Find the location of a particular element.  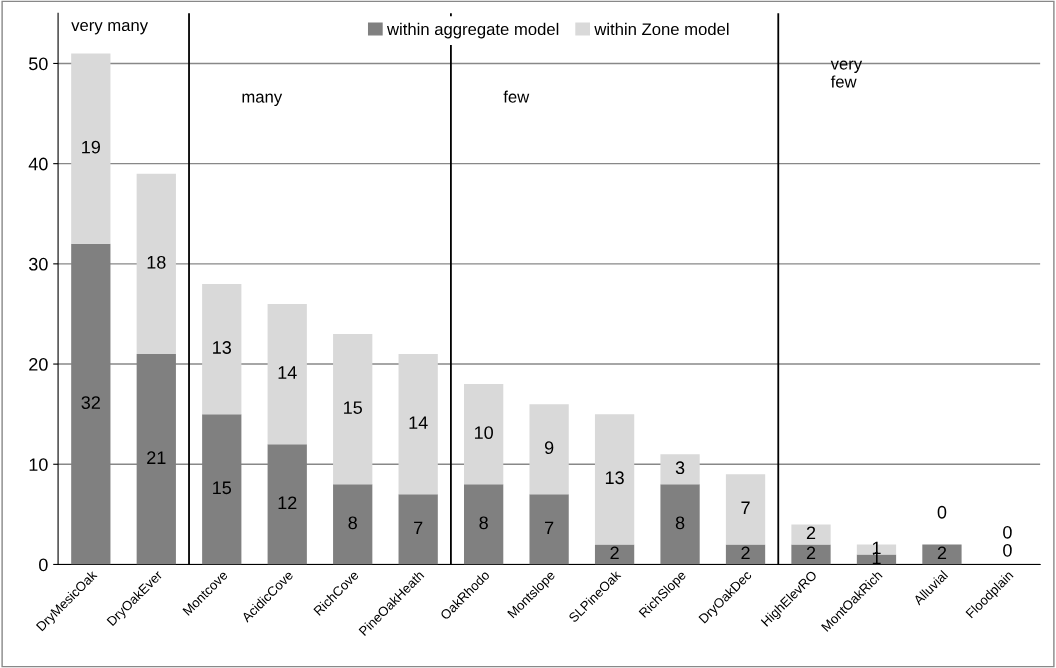

data-label: 21 is located at coordinates (156, 457).